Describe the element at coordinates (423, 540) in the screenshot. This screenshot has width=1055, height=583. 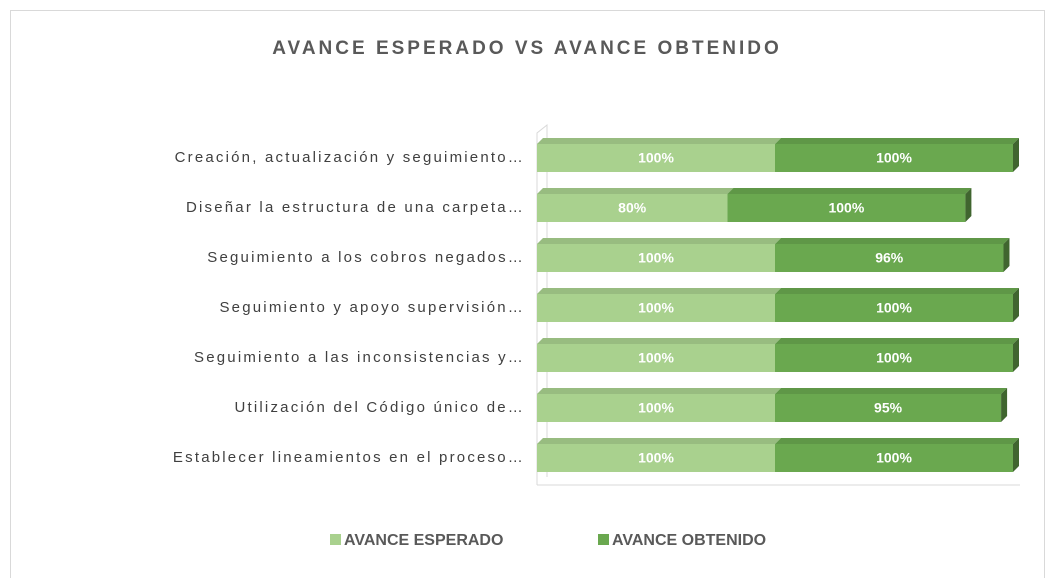
I see `legend-label: AVANCE ESPERADO` at that location.